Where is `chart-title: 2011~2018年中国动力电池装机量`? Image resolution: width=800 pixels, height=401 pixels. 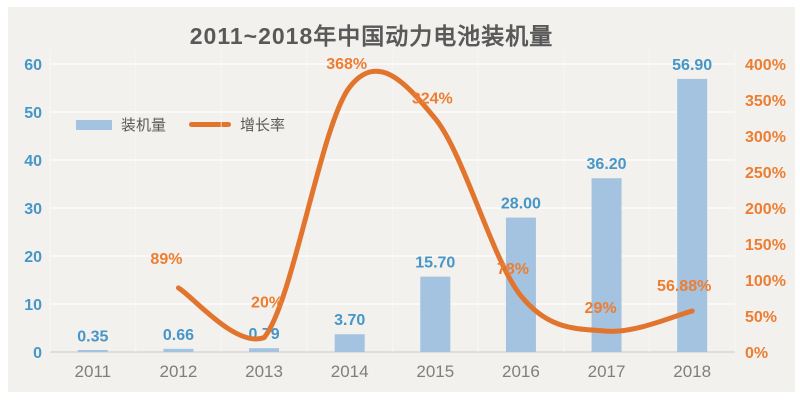
chart-title: 2011~2018年中国动力电池装机量 is located at coordinates (371, 36).